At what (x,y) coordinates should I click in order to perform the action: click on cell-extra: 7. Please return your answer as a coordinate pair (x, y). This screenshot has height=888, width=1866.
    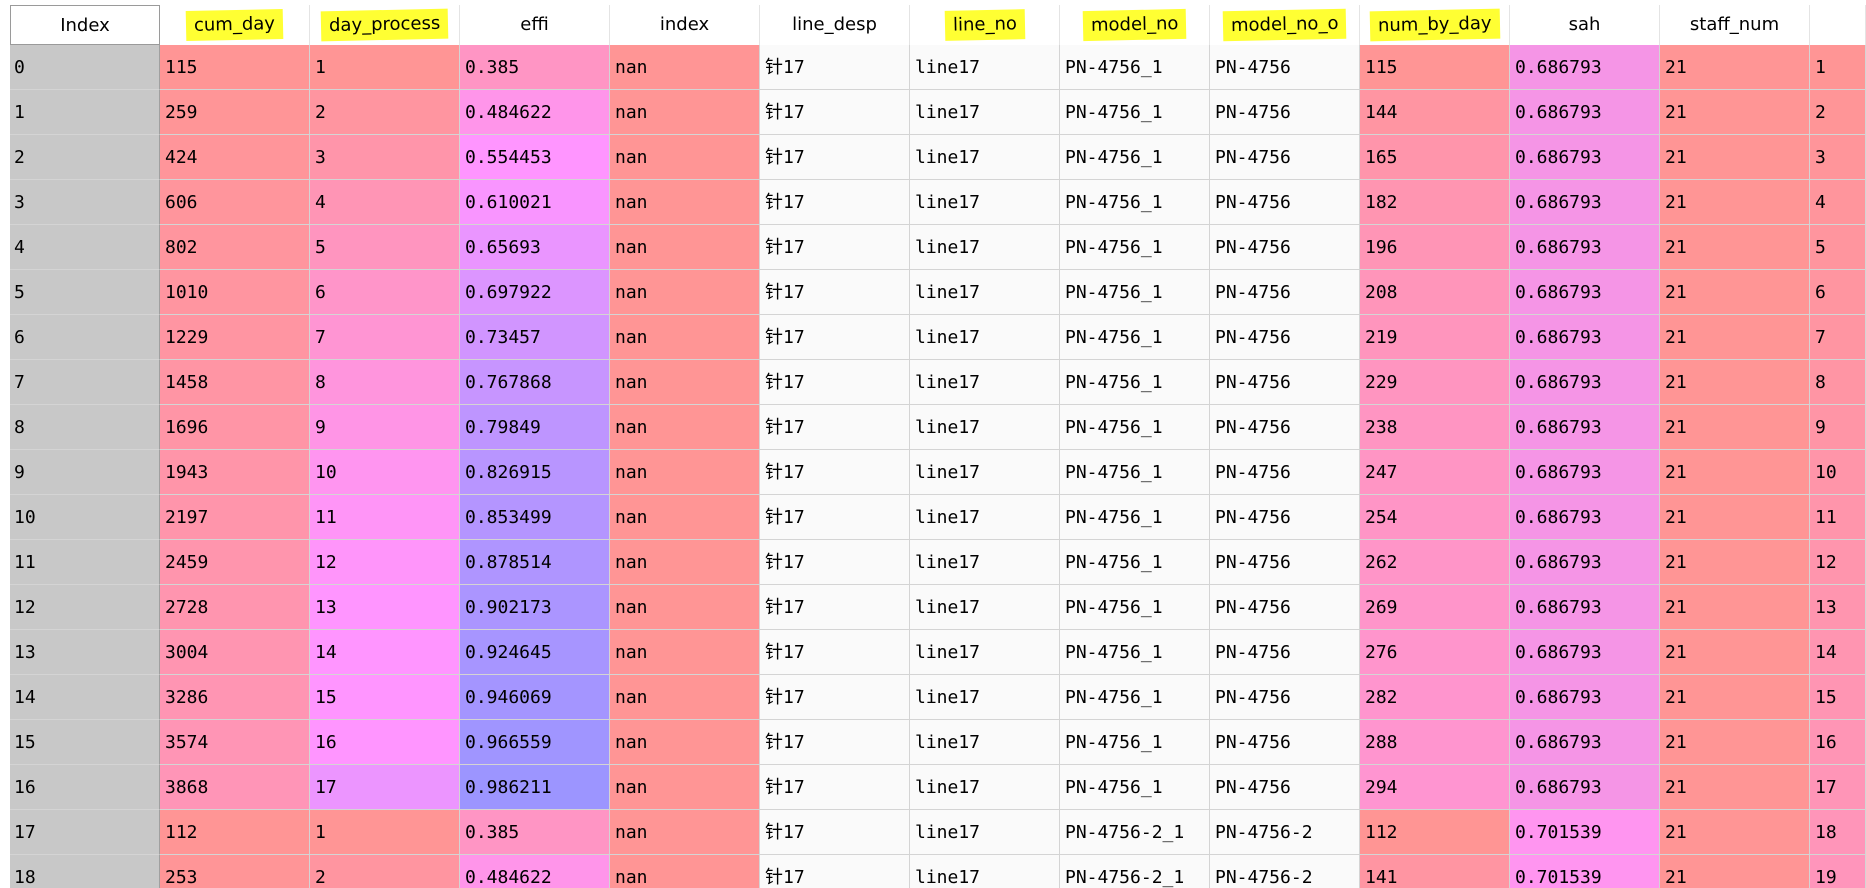
    Looking at the image, I should click on (1838, 337).